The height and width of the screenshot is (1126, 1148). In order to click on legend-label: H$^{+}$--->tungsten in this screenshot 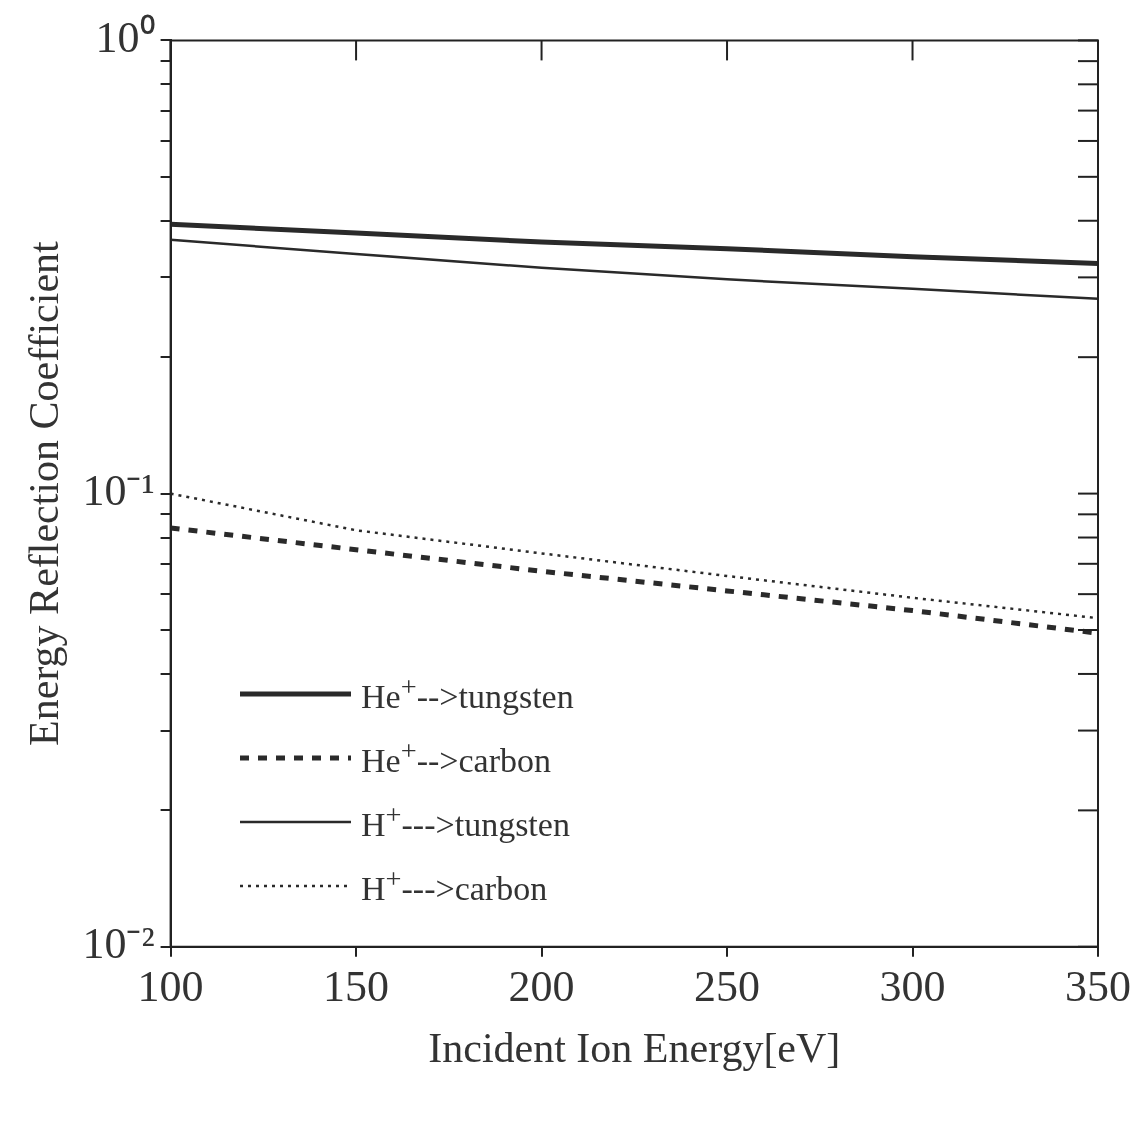, I will do `click(465, 822)`.